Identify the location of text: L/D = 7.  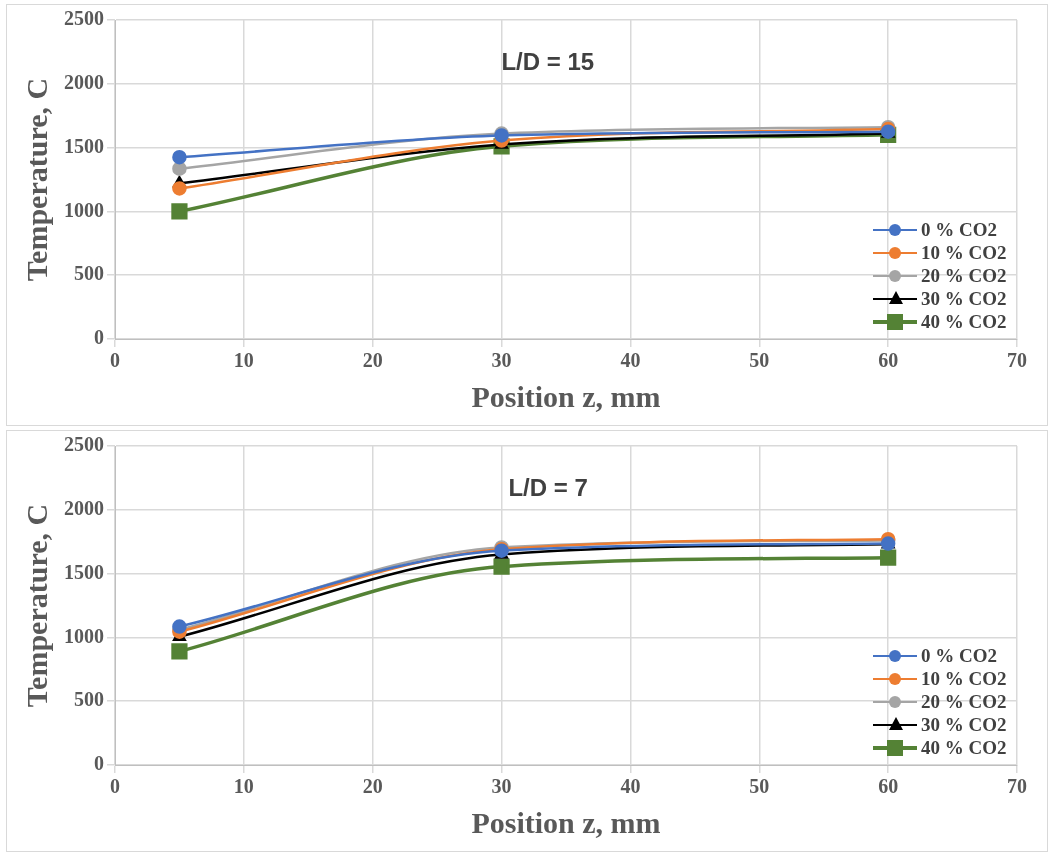
(548, 488).